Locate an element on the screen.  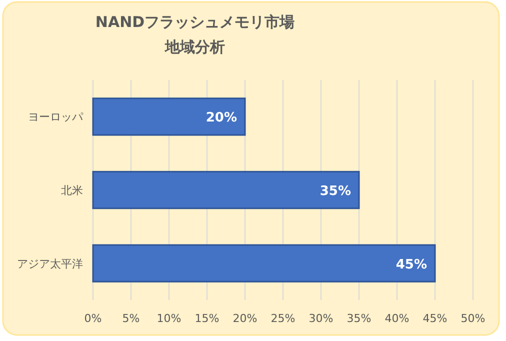
x-tick-label: 30% is located at coordinates (321, 318).